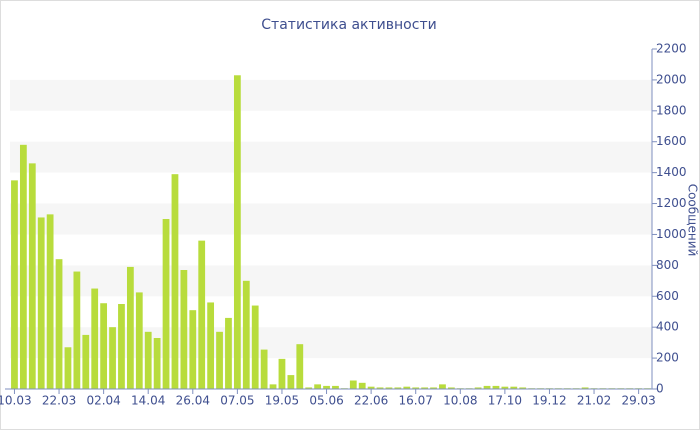 The height and width of the screenshot is (430, 700). I want to click on x-tick-label: 10.08, so click(460, 401).